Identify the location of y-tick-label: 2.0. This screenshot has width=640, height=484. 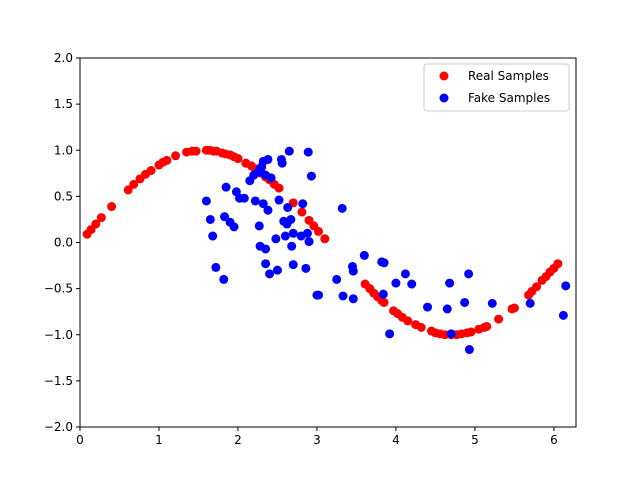
(63, 58).